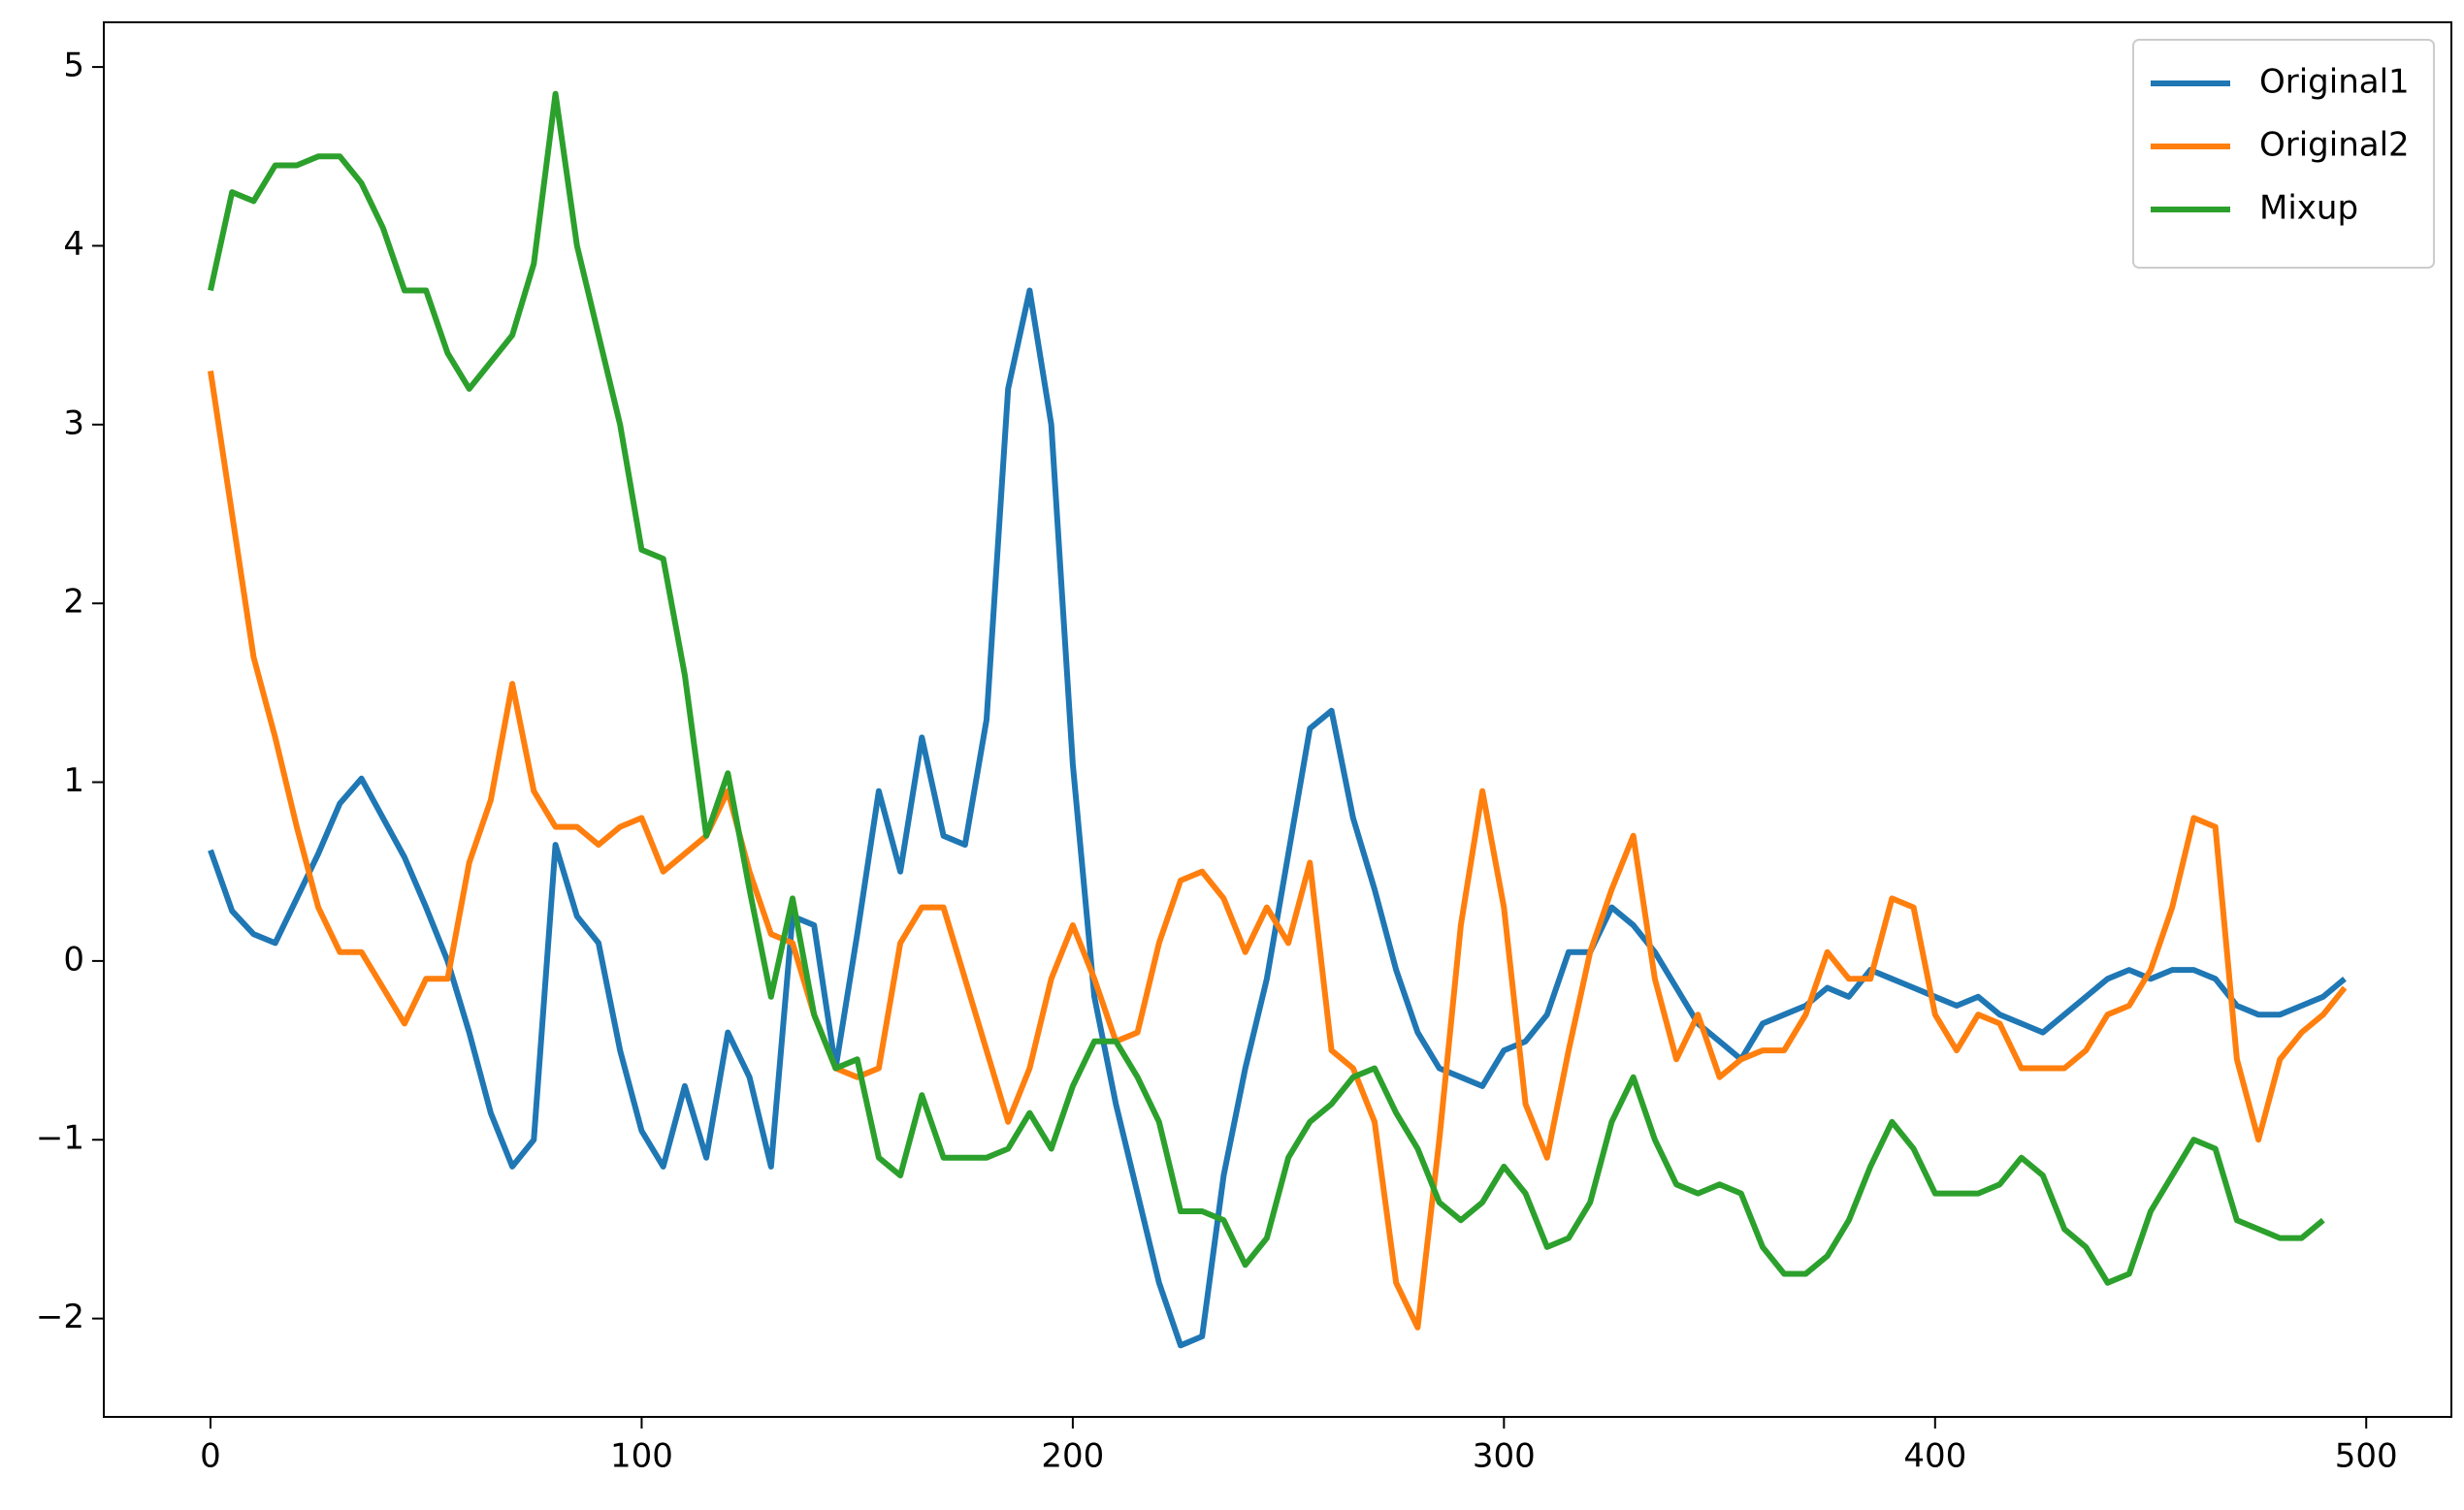 This screenshot has width=2464, height=1510. What do you see at coordinates (60, 1139) in the screenshot?
I see `y-tick-label: −1` at bounding box center [60, 1139].